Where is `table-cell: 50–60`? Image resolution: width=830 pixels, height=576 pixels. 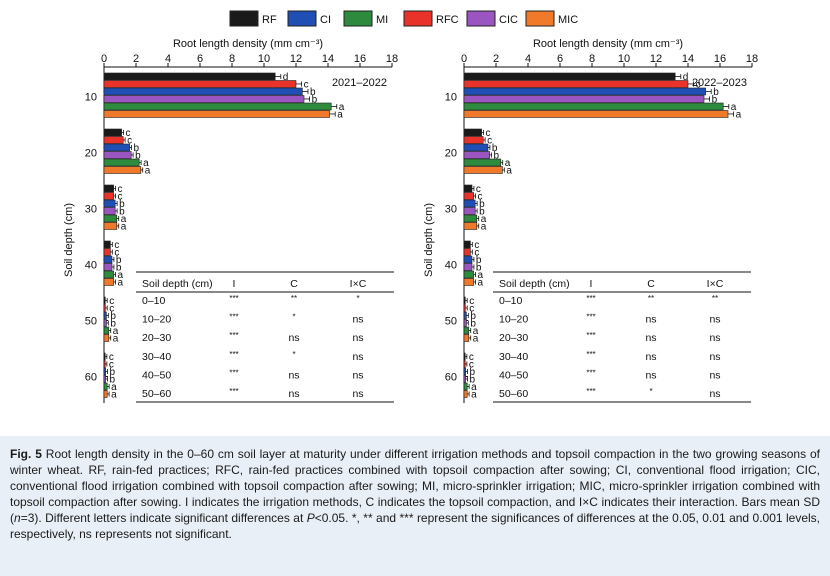 table-cell: 50–60 is located at coordinates (513, 394).